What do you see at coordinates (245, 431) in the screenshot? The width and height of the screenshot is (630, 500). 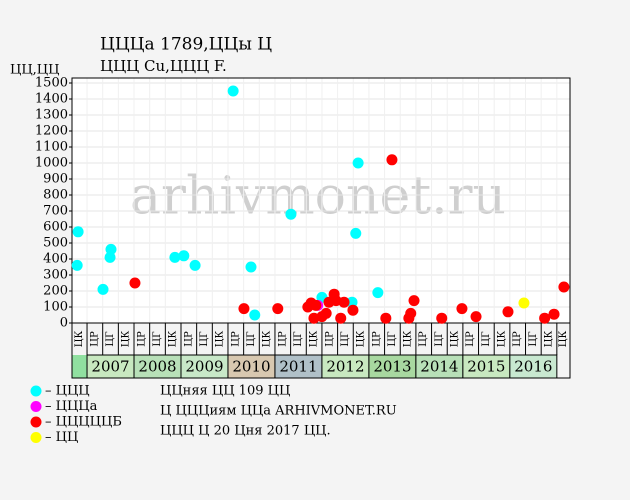 I see `note: ЦЦЦ Ц 20 Цня 2017 ЦЦ.` at bounding box center [245, 431].